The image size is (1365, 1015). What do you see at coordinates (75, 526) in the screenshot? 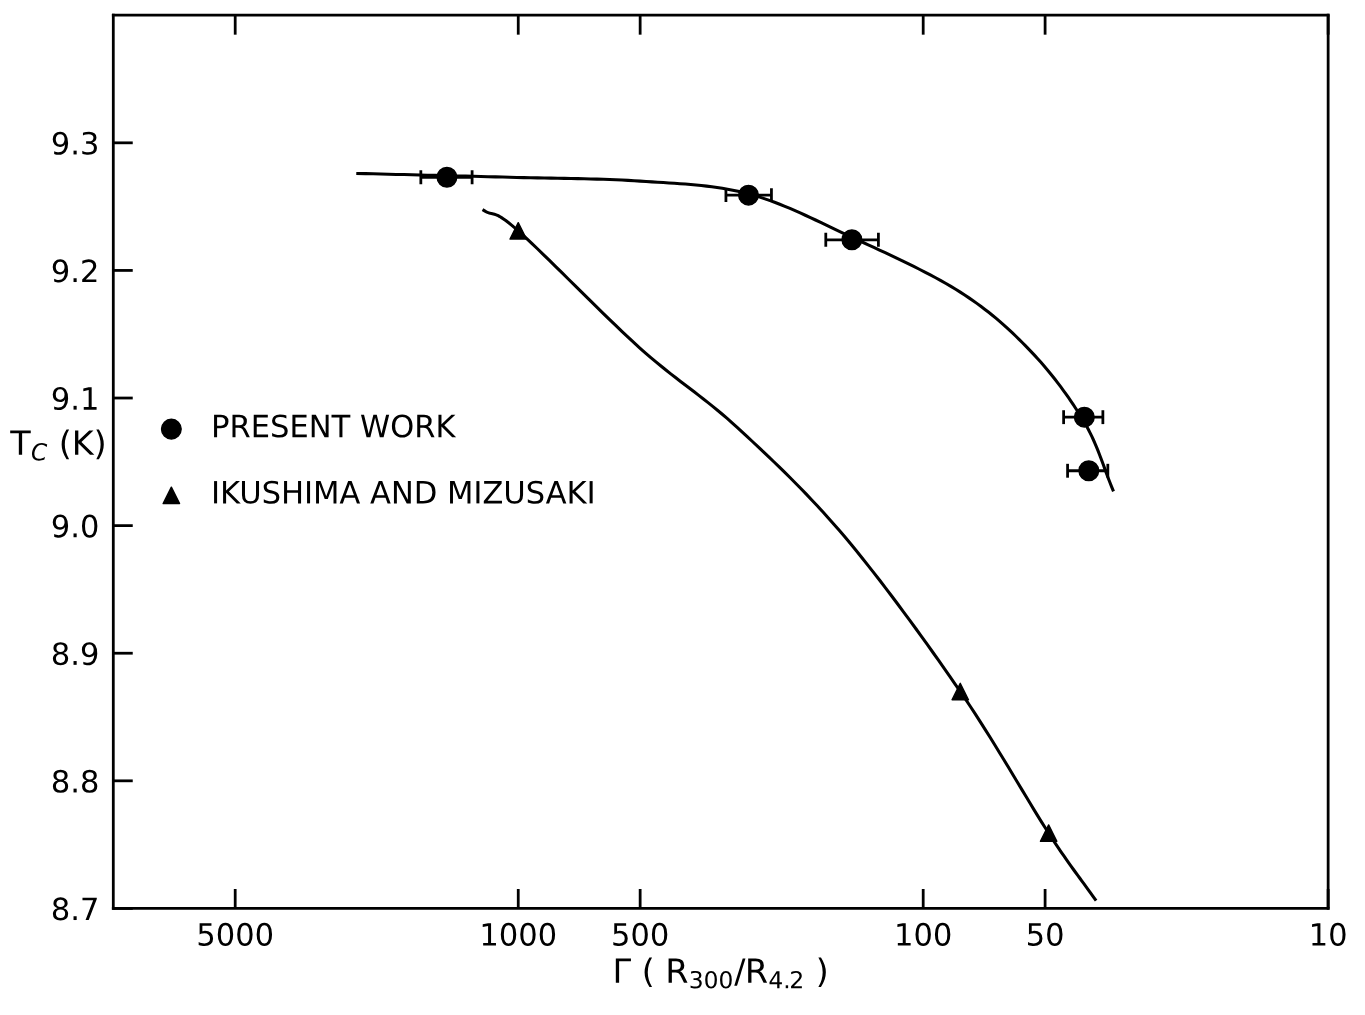
I see `y-tick-label: 9.0` at bounding box center [75, 526].